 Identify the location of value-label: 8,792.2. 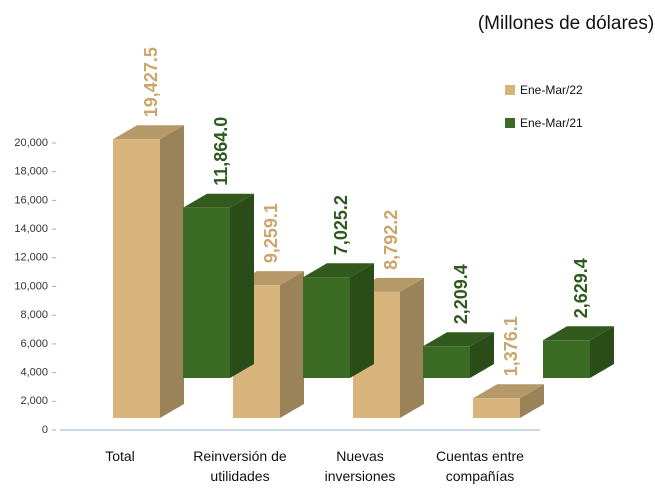
(391, 240).